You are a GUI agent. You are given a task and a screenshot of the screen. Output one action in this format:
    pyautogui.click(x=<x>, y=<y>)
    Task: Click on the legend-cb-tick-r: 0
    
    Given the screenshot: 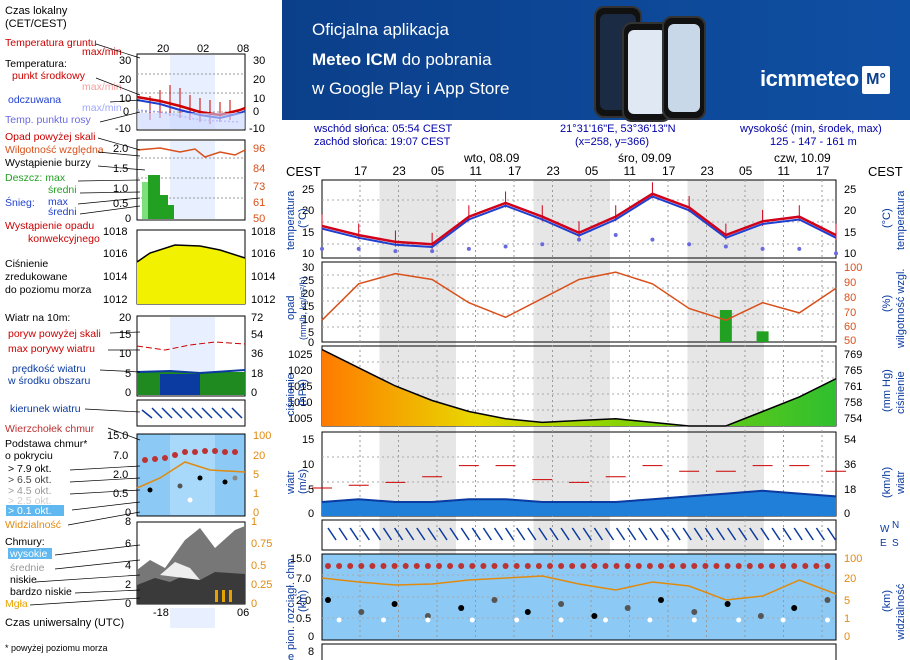 What is the action you would take?
    pyautogui.click(x=256, y=513)
    